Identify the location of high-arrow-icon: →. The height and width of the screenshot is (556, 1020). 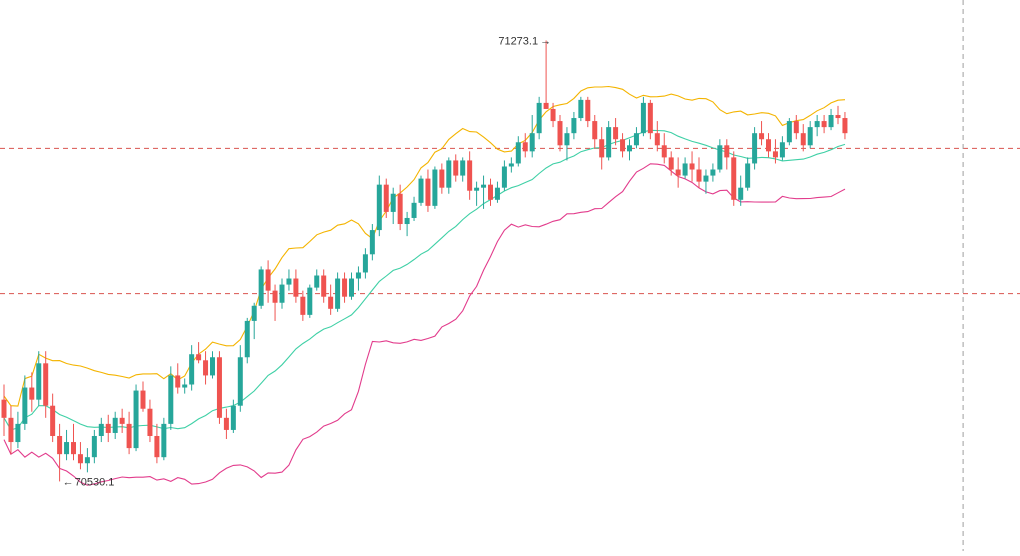
(545, 41).